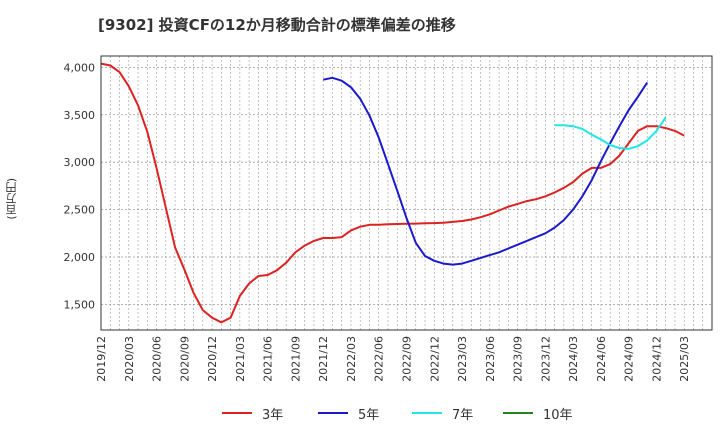 Image resolution: width=720 pixels, height=440 pixels. Describe the element at coordinates (80, 186) in the screenshot. I see `y-tick-labels: 1,500 2,000 2,500 3,000 3,500 4,000` at that location.